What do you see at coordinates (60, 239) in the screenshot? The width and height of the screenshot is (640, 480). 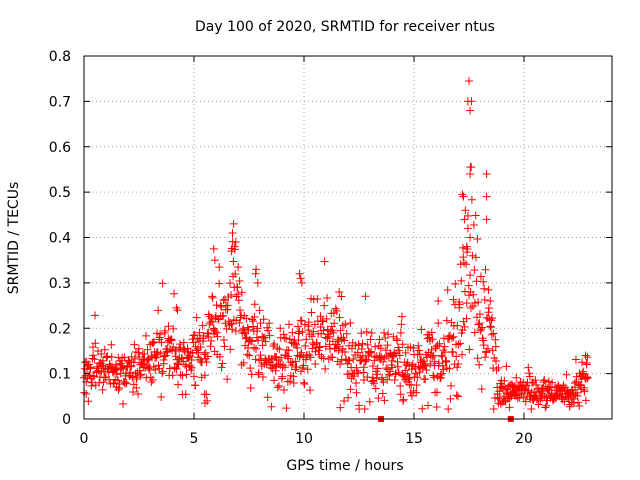 I see `y-tick-label: 0.4` at bounding box center [60, 239].